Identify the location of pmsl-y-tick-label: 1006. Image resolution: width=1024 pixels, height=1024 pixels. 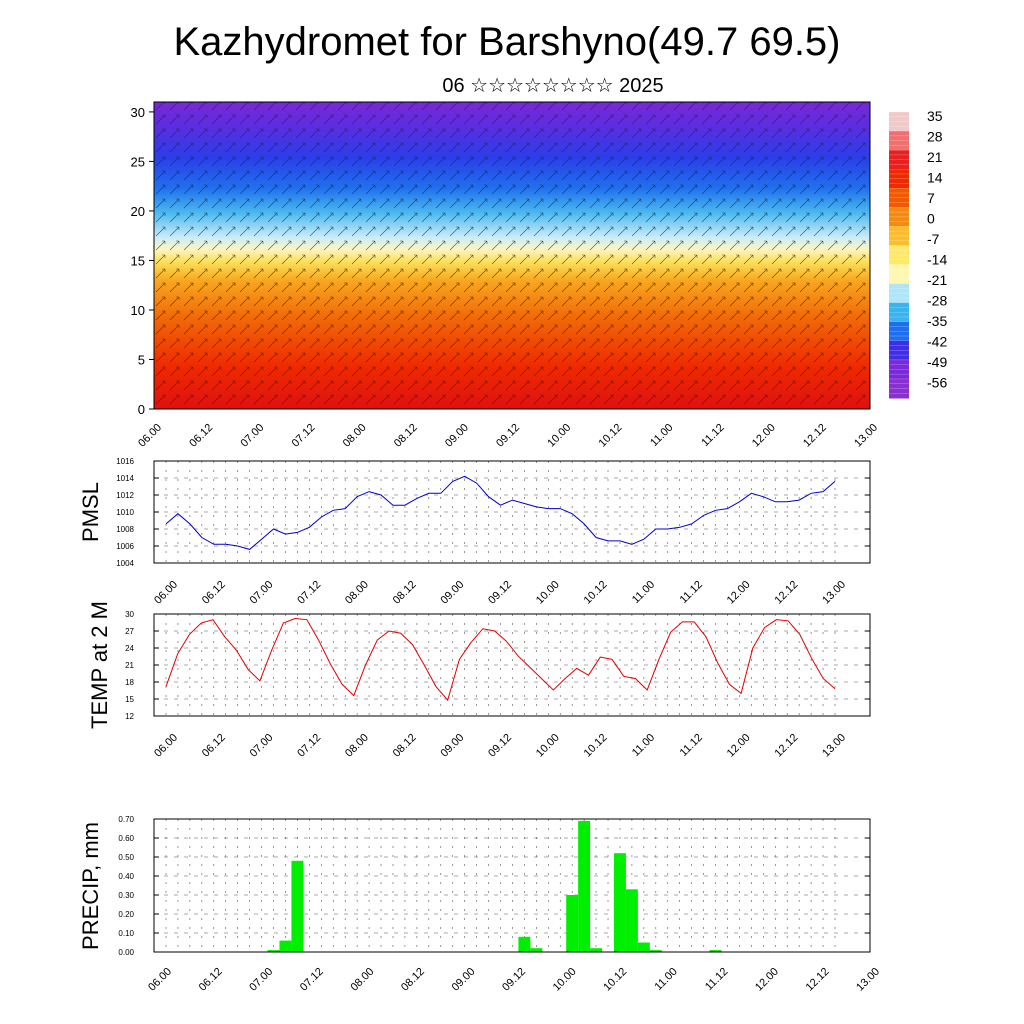
(125, 546).